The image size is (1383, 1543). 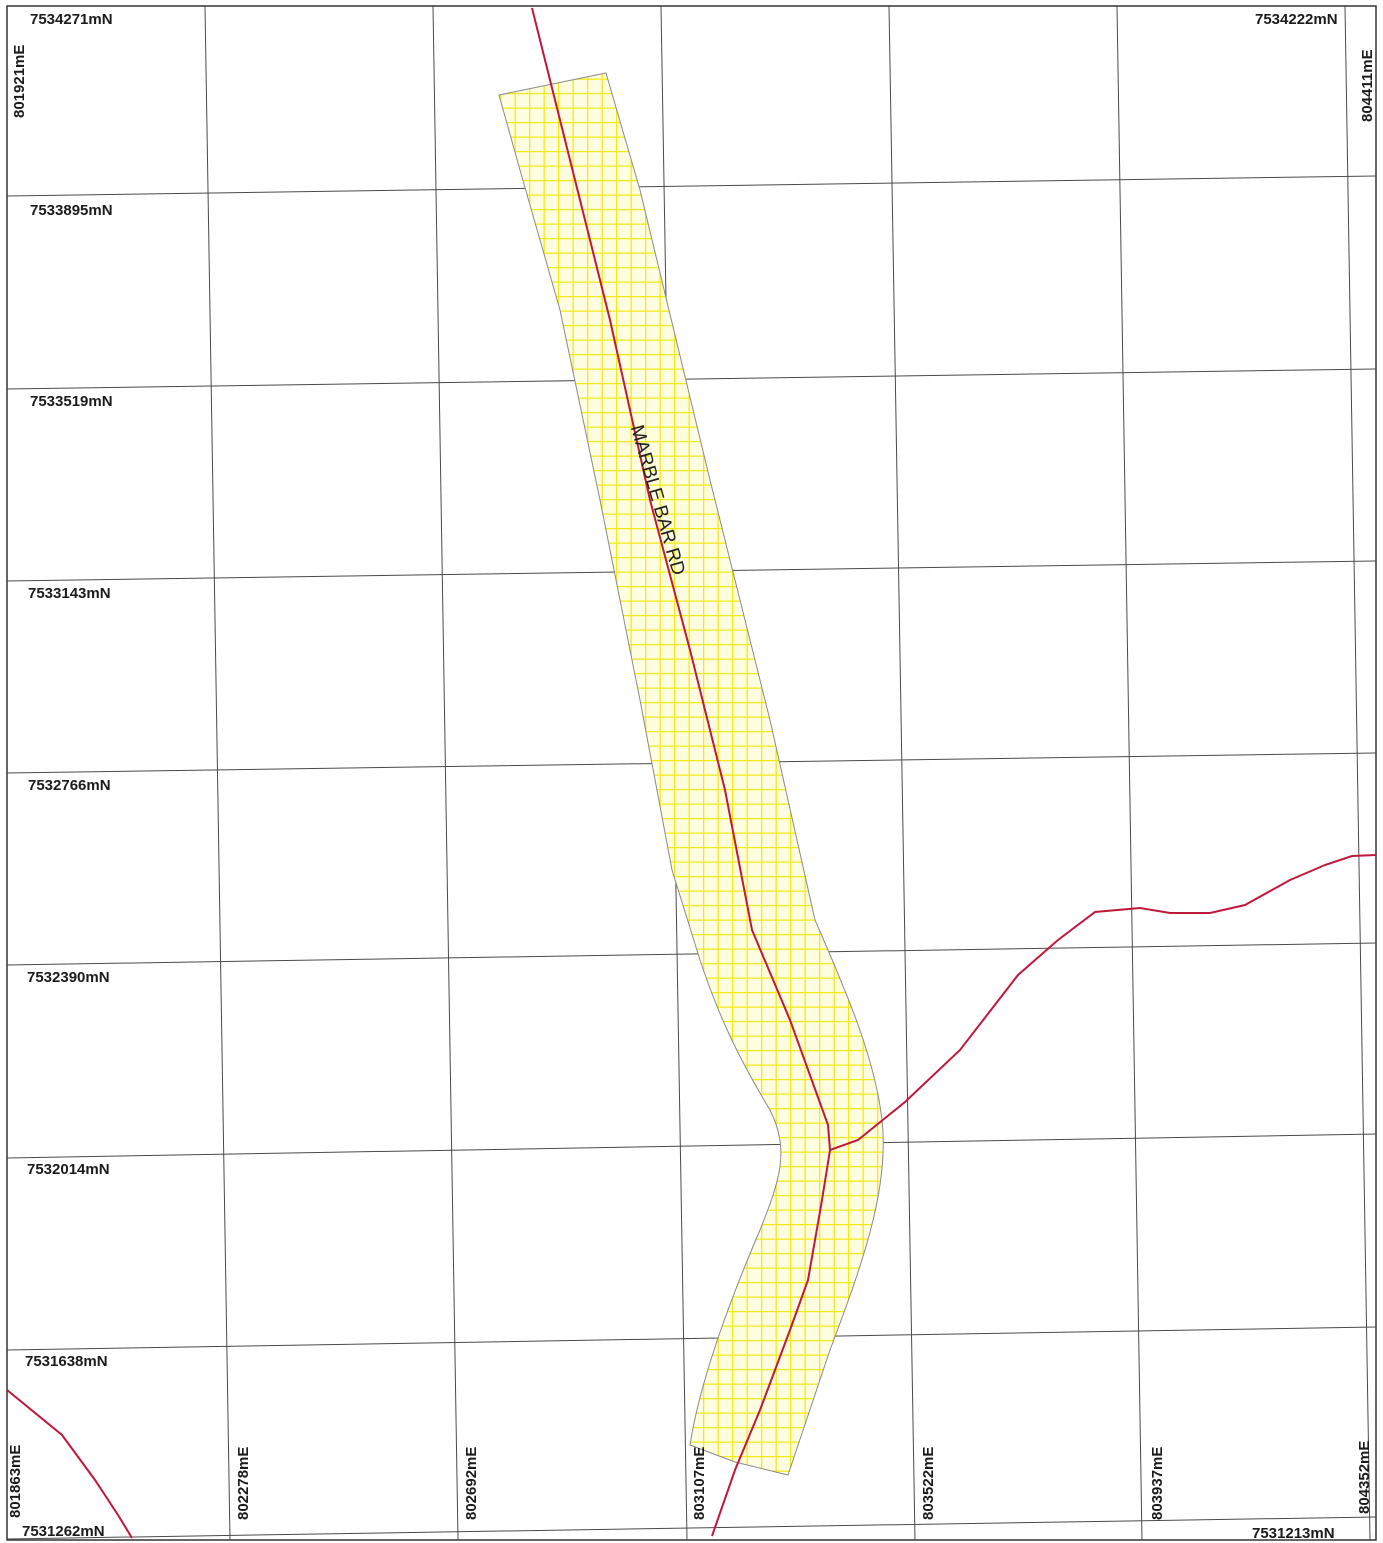 What do you see at coordinates (1367, 85) in the screenshot?
I see `easting-label-top-right: 804411mE` at bounding box center [1367, 85].